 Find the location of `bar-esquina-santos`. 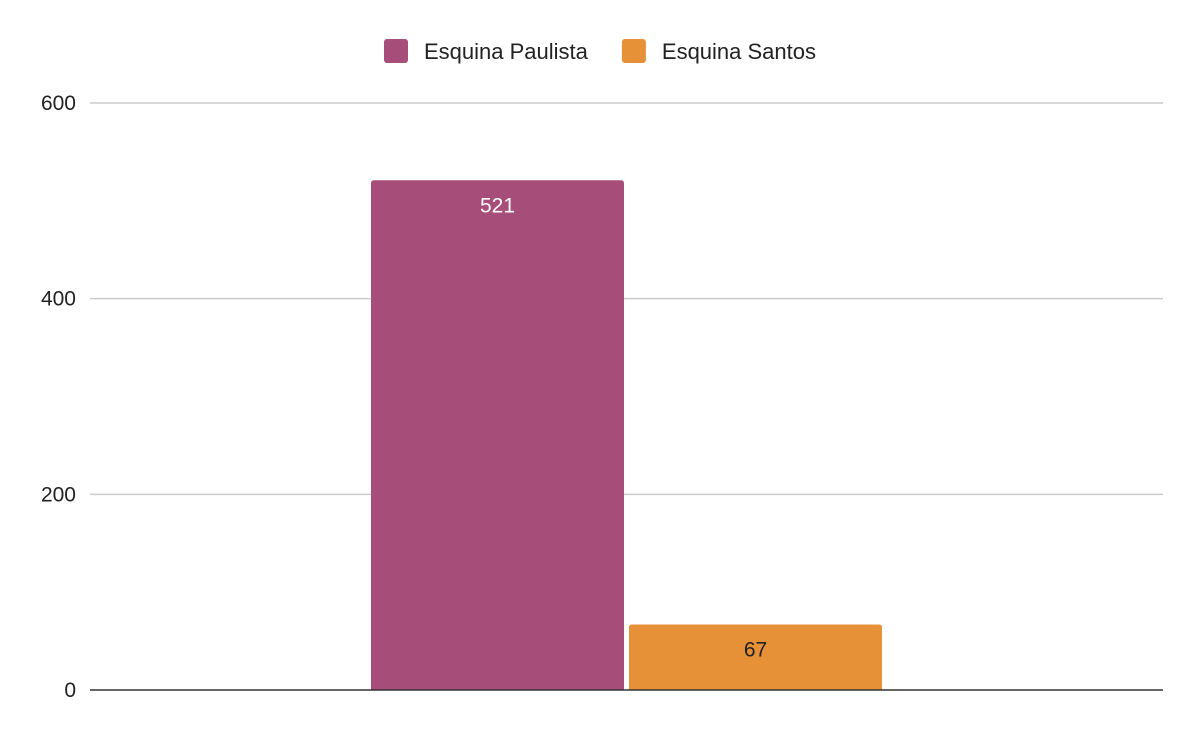

bar-esquina-santos is located at coordinates (755, 657).